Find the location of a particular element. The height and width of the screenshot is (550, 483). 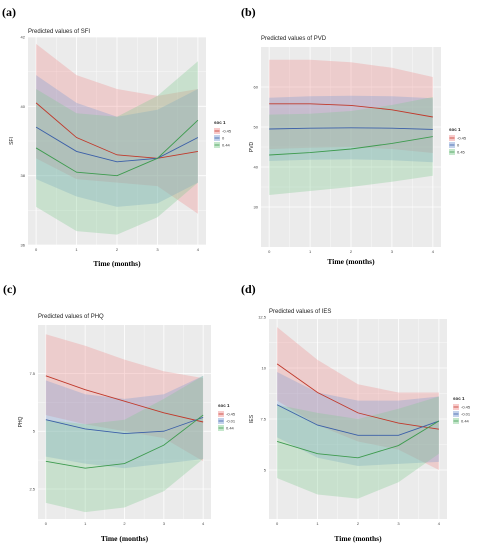

chart-title: Predicted values of IES is located at coordinates (300, 312).